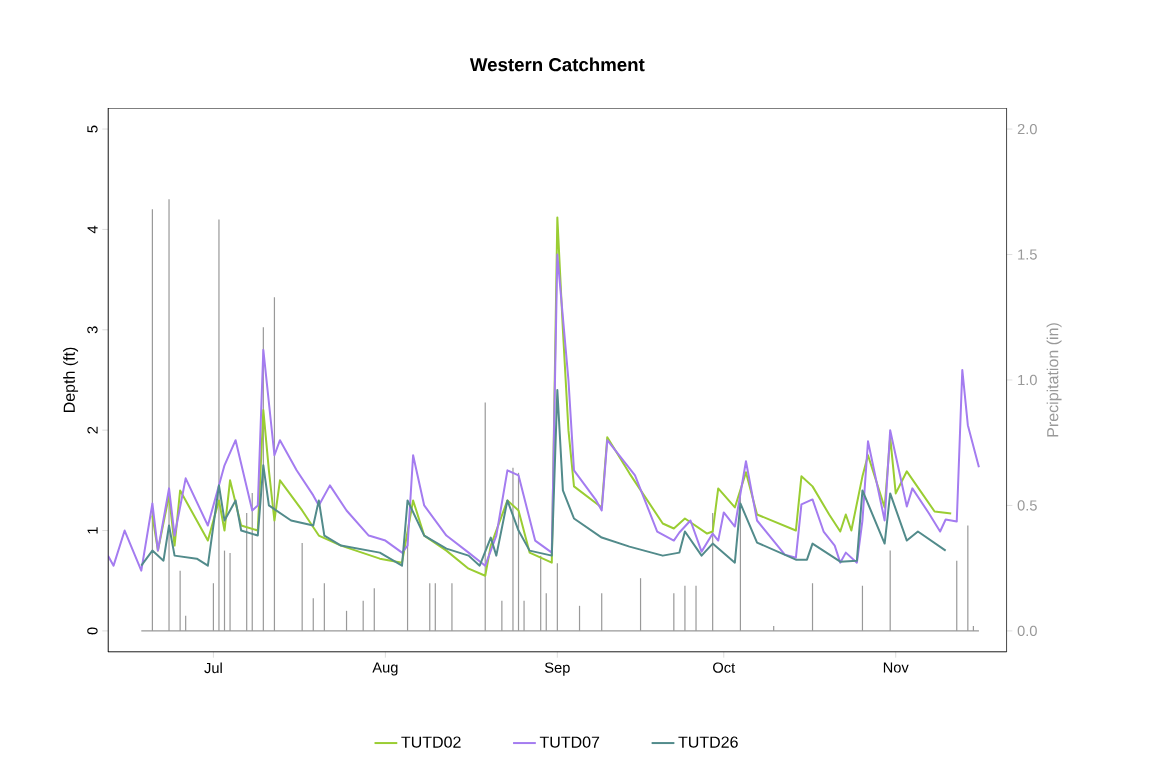  I want to click on y-tick-label: 0, so click(92, 631).